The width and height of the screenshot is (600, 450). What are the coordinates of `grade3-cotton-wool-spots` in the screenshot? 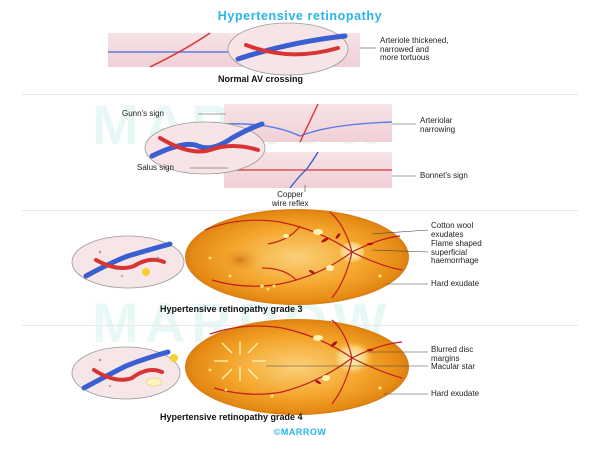 It's located at (308, 250).